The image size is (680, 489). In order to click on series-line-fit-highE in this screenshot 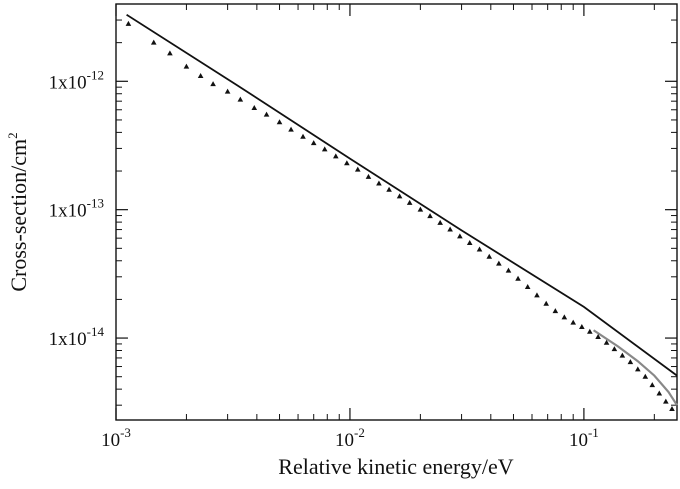, I will do `click(635, 367)`.